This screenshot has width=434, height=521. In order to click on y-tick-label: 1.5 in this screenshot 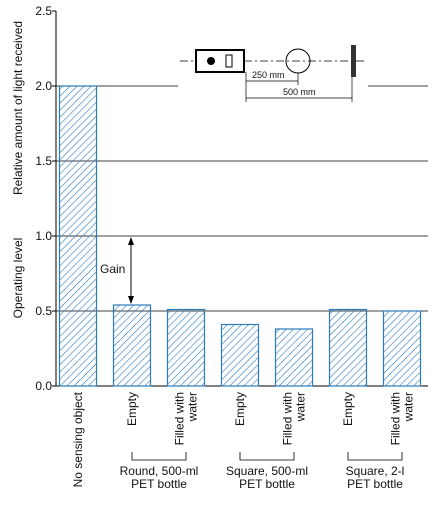, I will do `click(43, 161)`.